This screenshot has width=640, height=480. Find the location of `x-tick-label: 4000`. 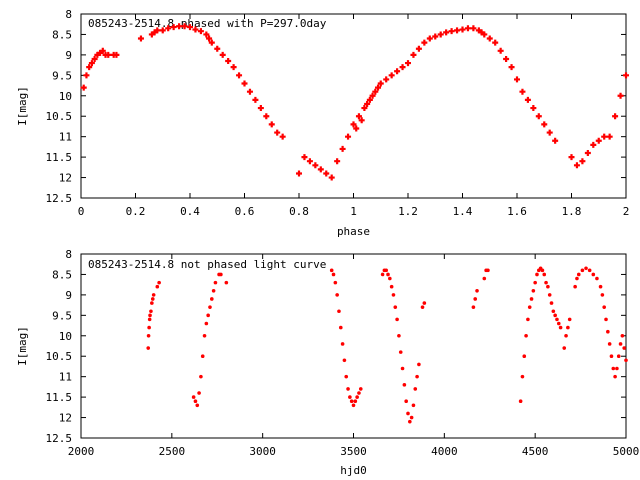

x-tick-label: 4000 is located at coordinates (444, 451).